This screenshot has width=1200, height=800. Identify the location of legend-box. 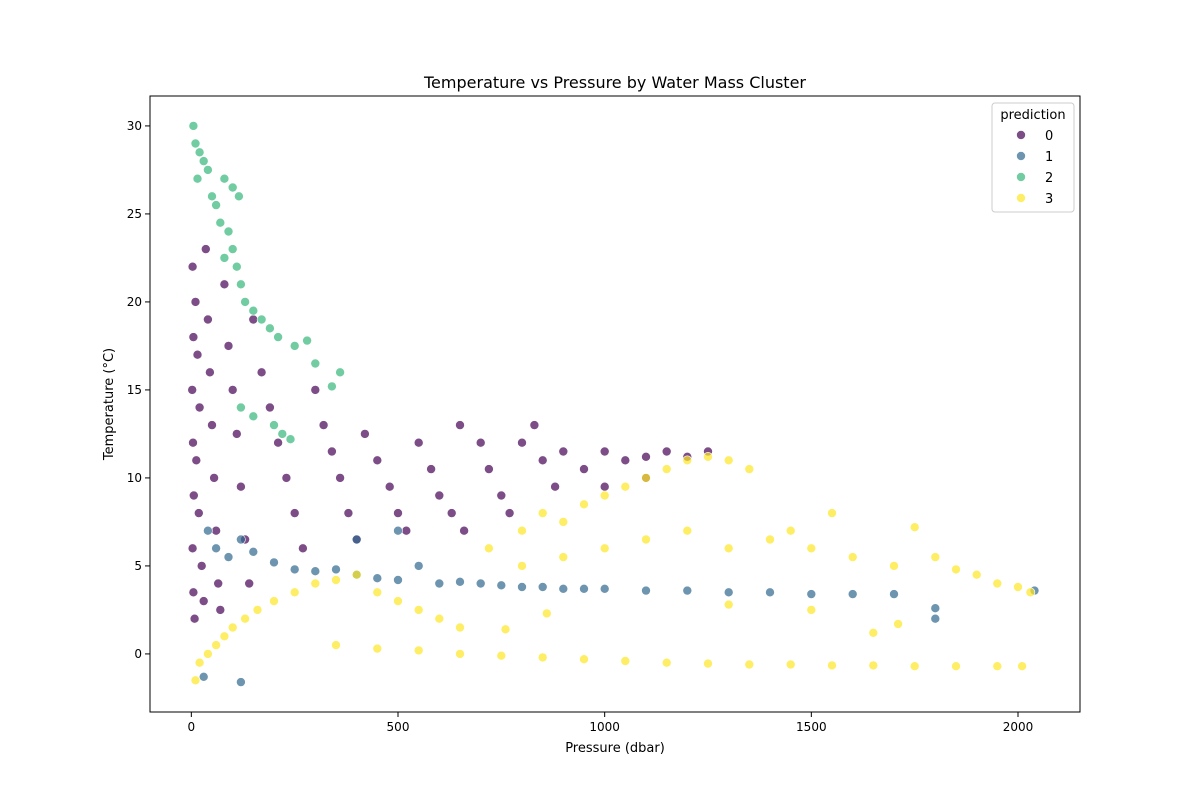
(1033, 157).